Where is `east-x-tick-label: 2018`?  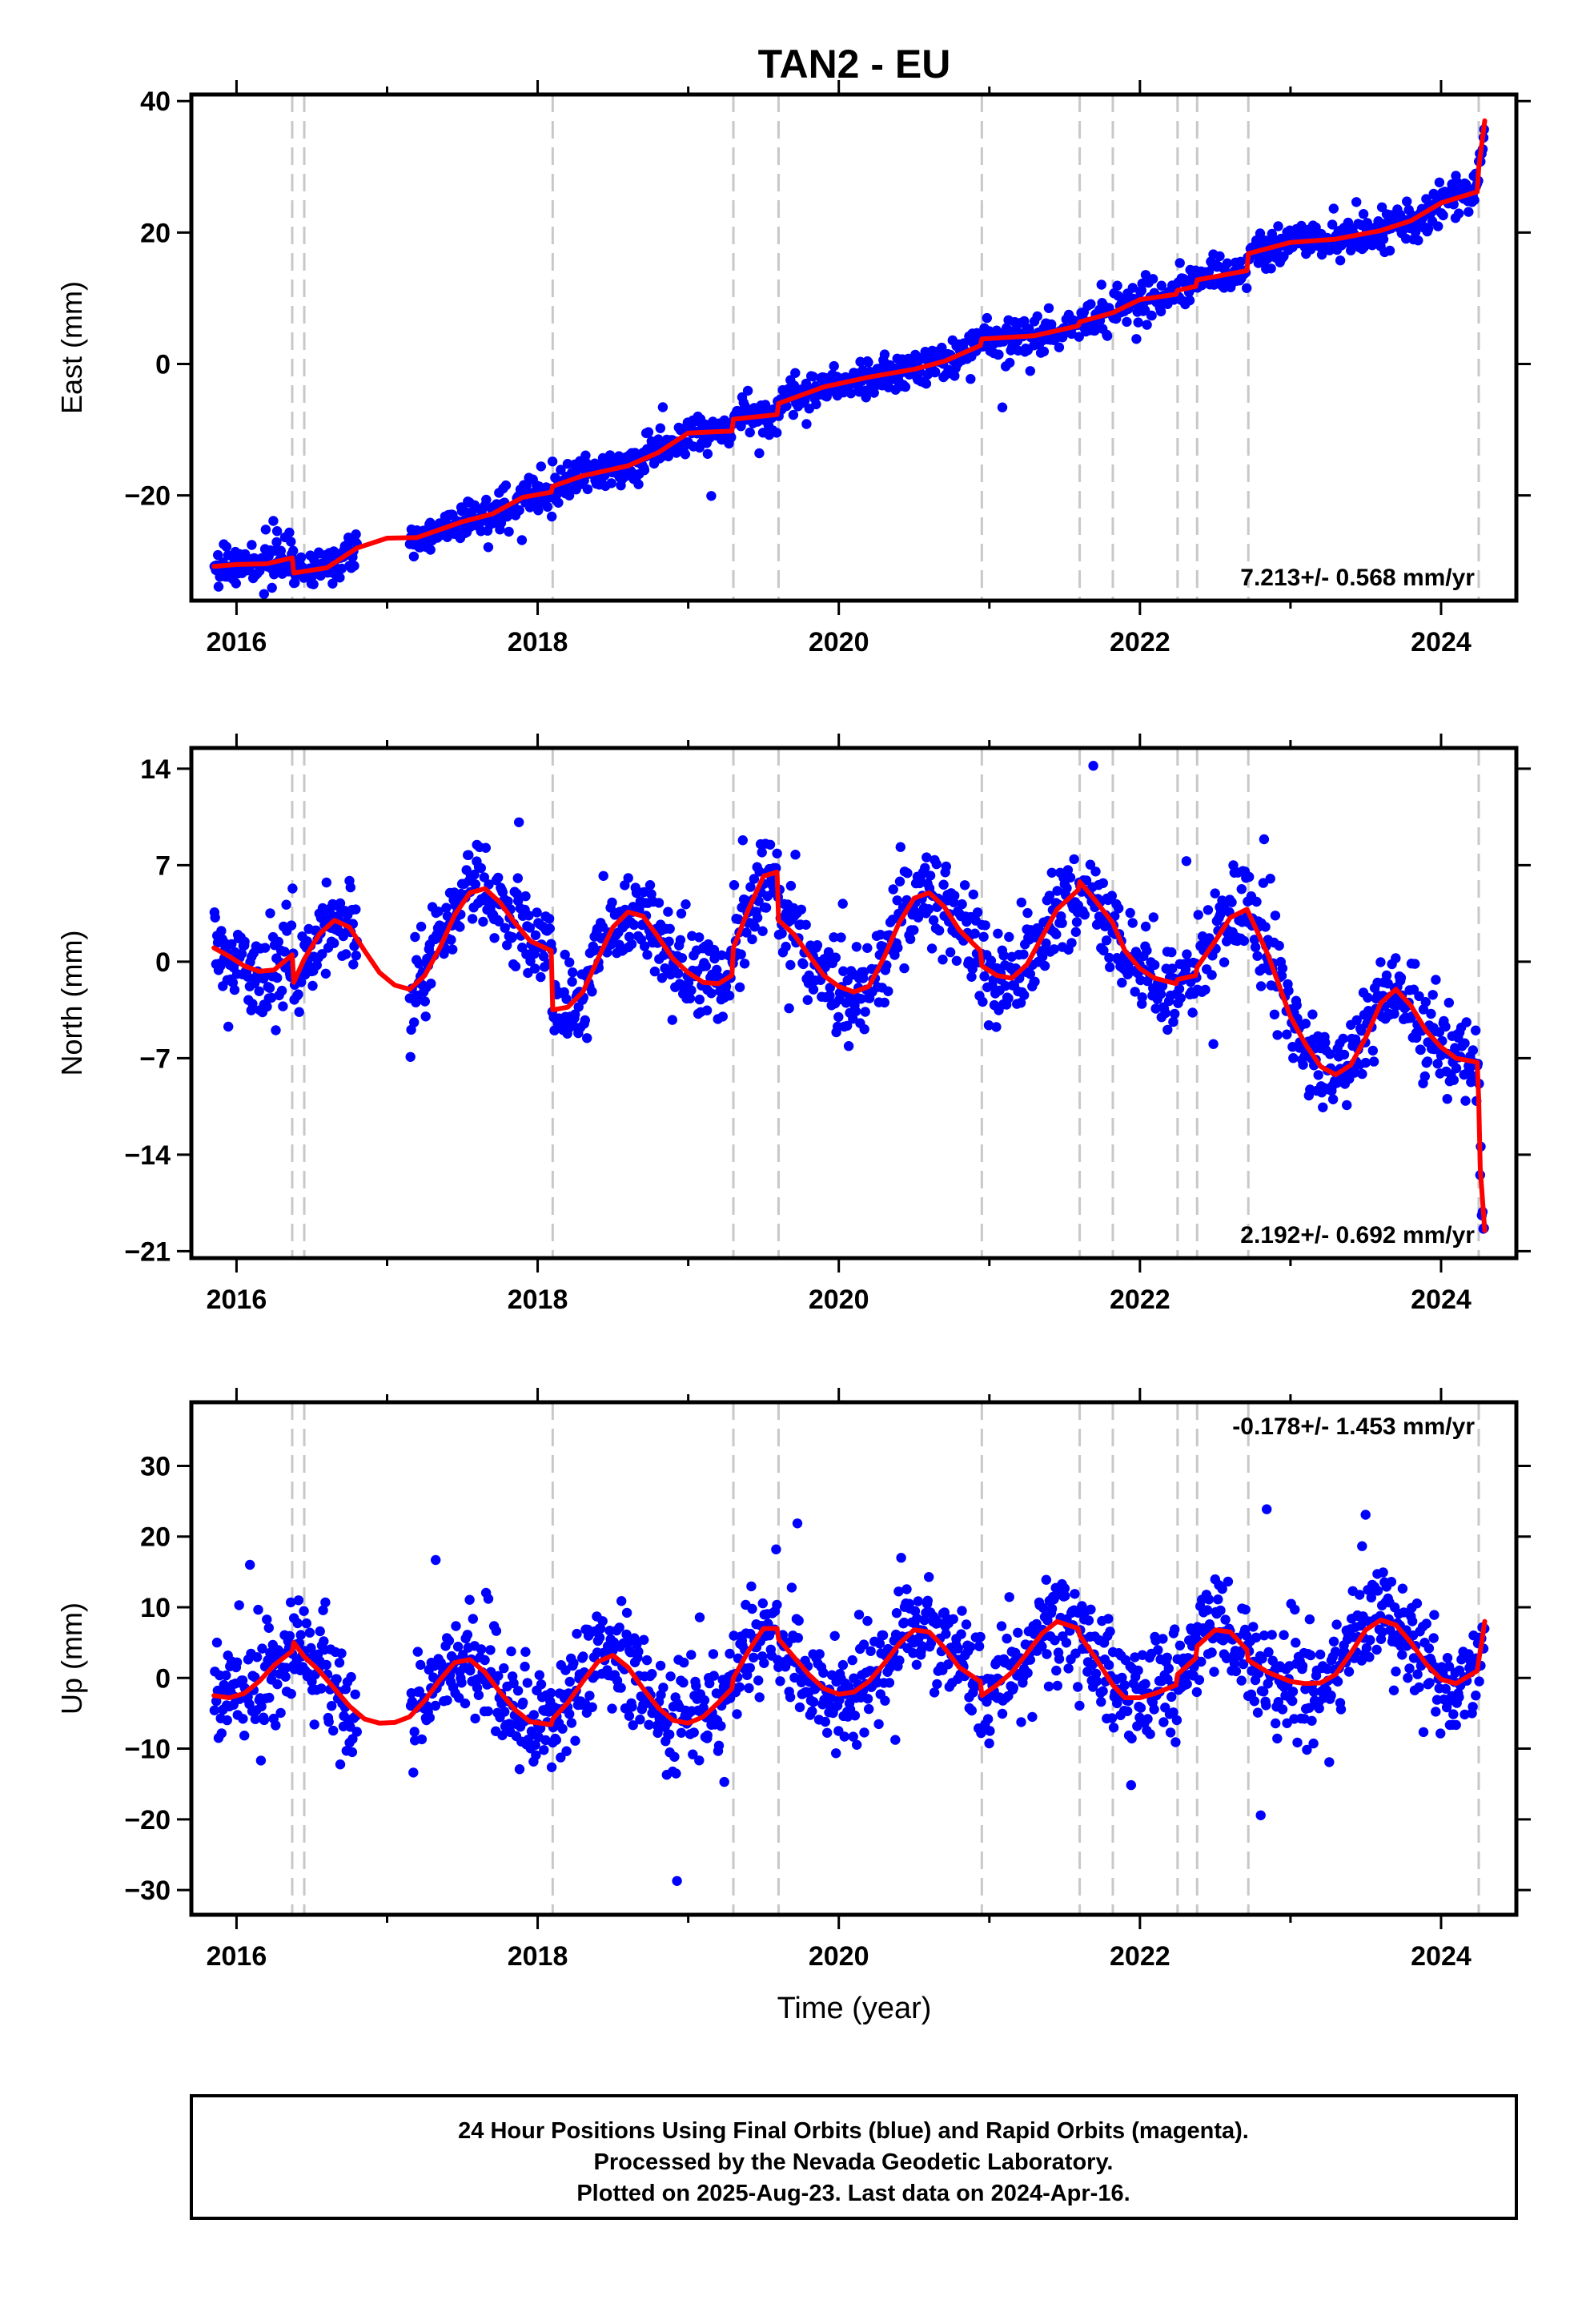 east-x-tick-label: 2018 is located at coordinates (538, 642).